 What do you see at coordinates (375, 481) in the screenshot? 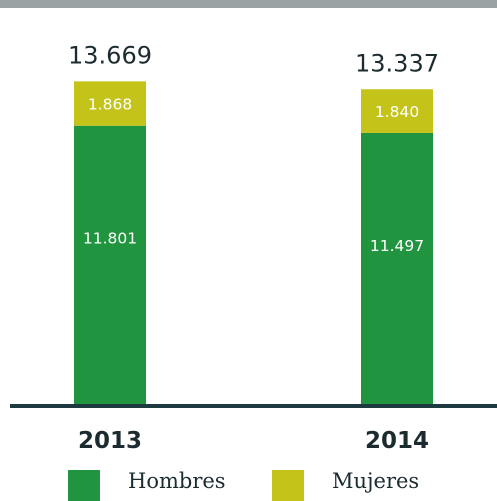
I see `legend-label-mujeres: Mujeres` at bounding box center [375, 481].